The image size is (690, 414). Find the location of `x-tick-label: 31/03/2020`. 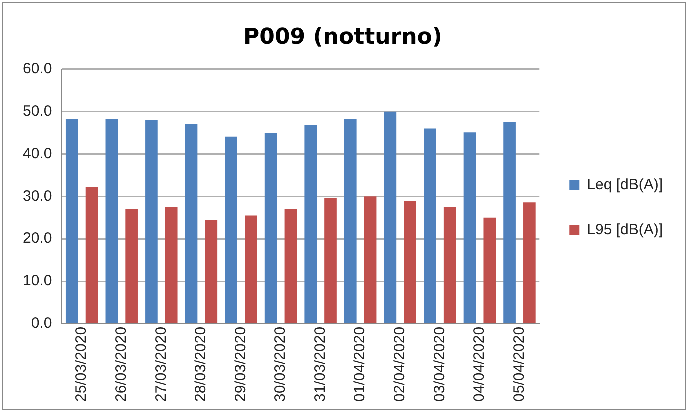

x-tick-label: 31/03/2020 is located at coordinates (320, 364).